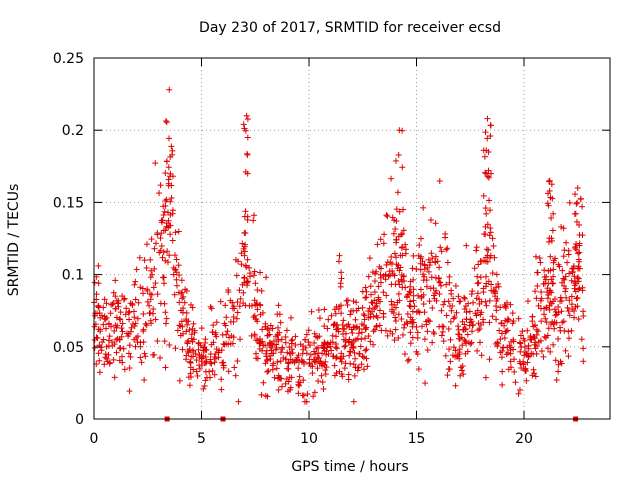 This screenshot has width=640, height=480. What do you see at coordinates (68, 348) in the screenshot?
I see `y-tick-label: 0.05` at bounding box center [68, 348].